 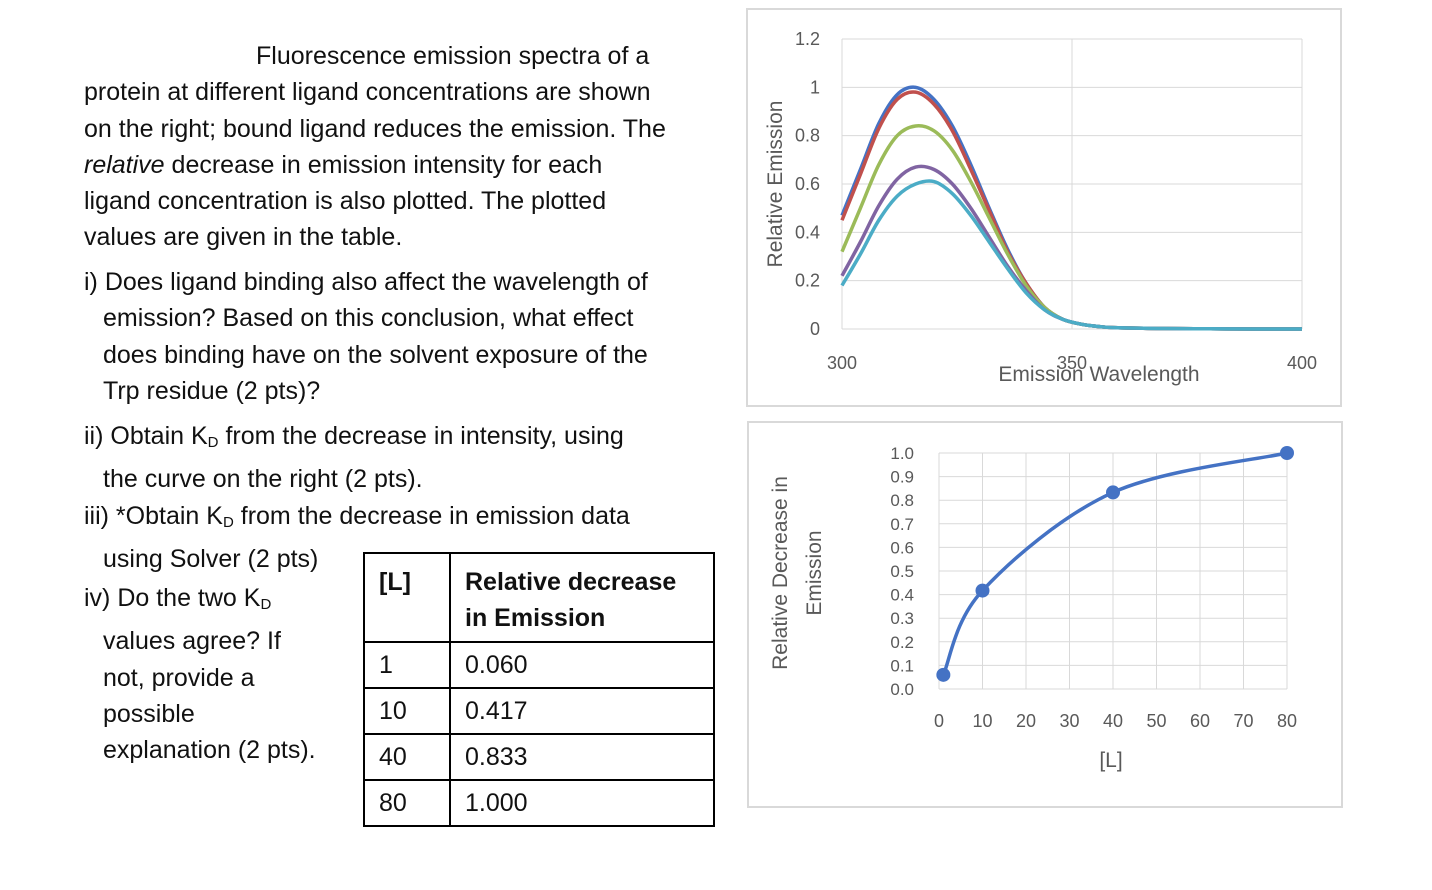 What do you see at coordinates (902, 524) in the screenshot?
I see `y-tick-label: 0.7` at bounding box center [902, 524].